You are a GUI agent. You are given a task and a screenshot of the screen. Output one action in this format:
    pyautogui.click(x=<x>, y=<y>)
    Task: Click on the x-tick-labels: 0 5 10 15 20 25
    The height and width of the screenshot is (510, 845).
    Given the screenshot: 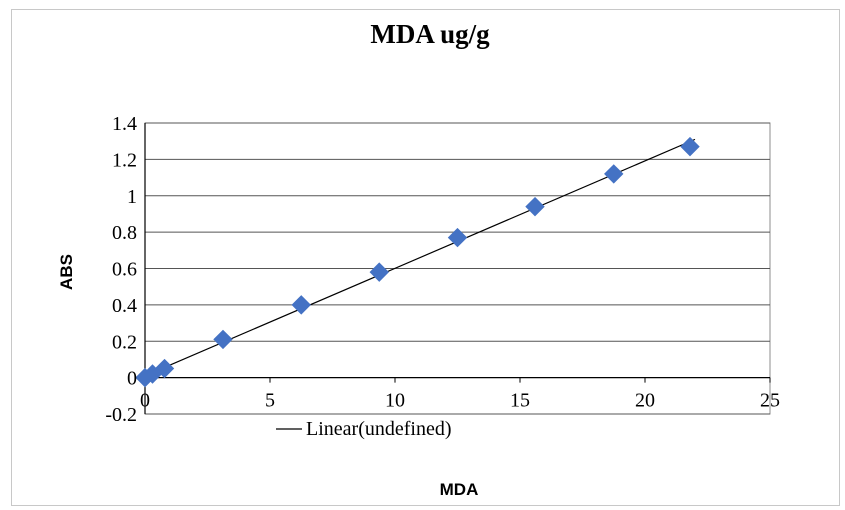 What is the action you would take?
    pyautogui.click(x=460, y=401)
    